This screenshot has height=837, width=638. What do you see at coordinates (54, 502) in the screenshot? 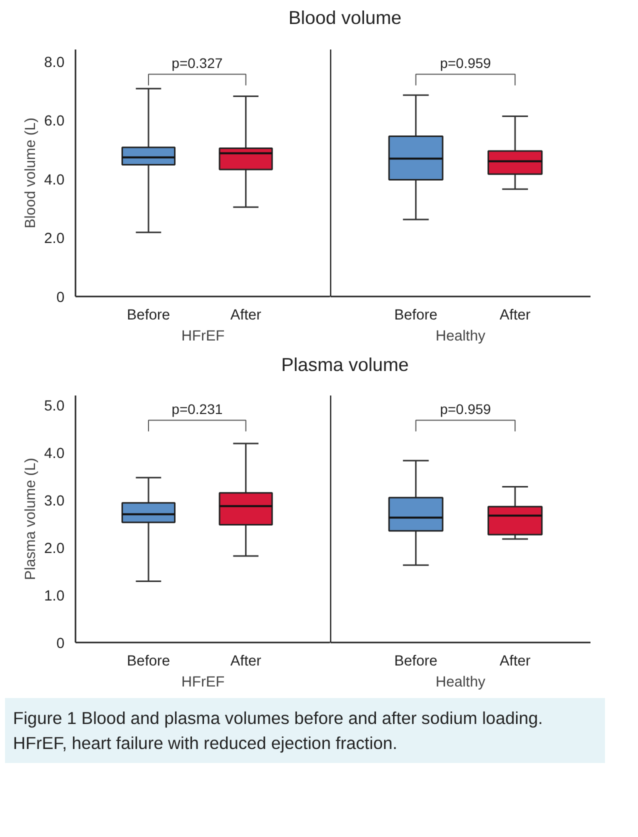
I see `y-tick-label: 3.0` at bounding box center [54, 502].